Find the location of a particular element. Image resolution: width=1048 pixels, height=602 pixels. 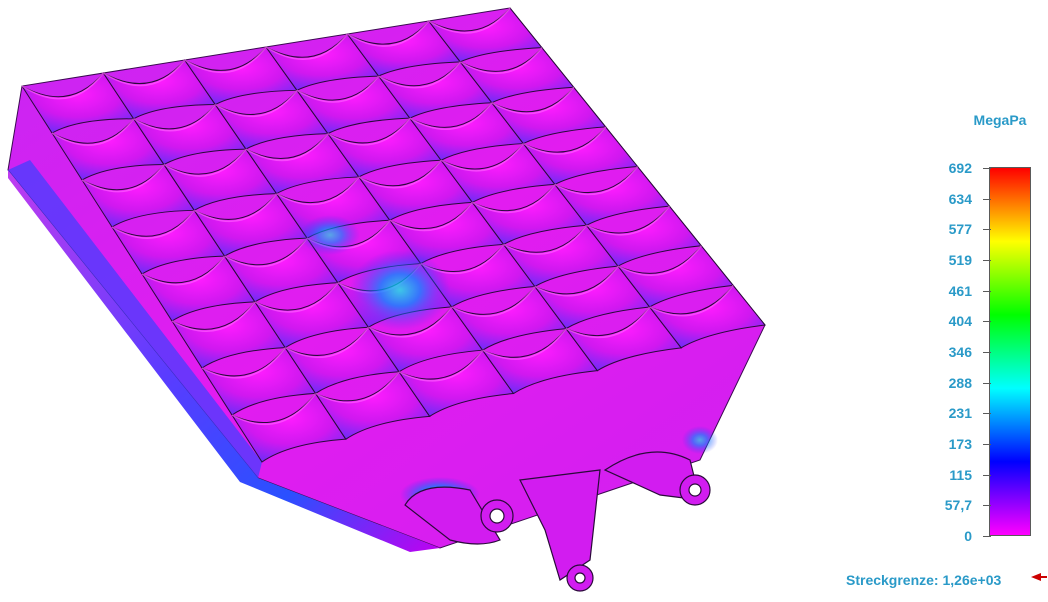

hotspot-upper is located at coordinates (330, 235).